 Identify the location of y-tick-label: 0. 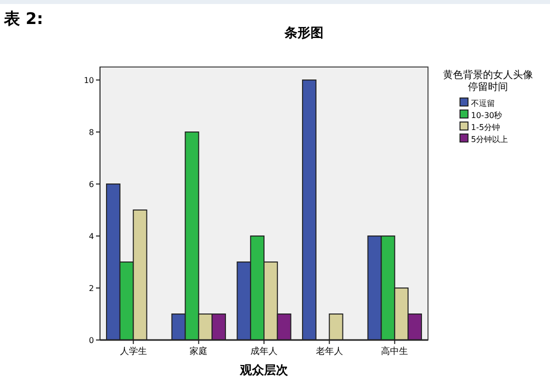
(91, 340).